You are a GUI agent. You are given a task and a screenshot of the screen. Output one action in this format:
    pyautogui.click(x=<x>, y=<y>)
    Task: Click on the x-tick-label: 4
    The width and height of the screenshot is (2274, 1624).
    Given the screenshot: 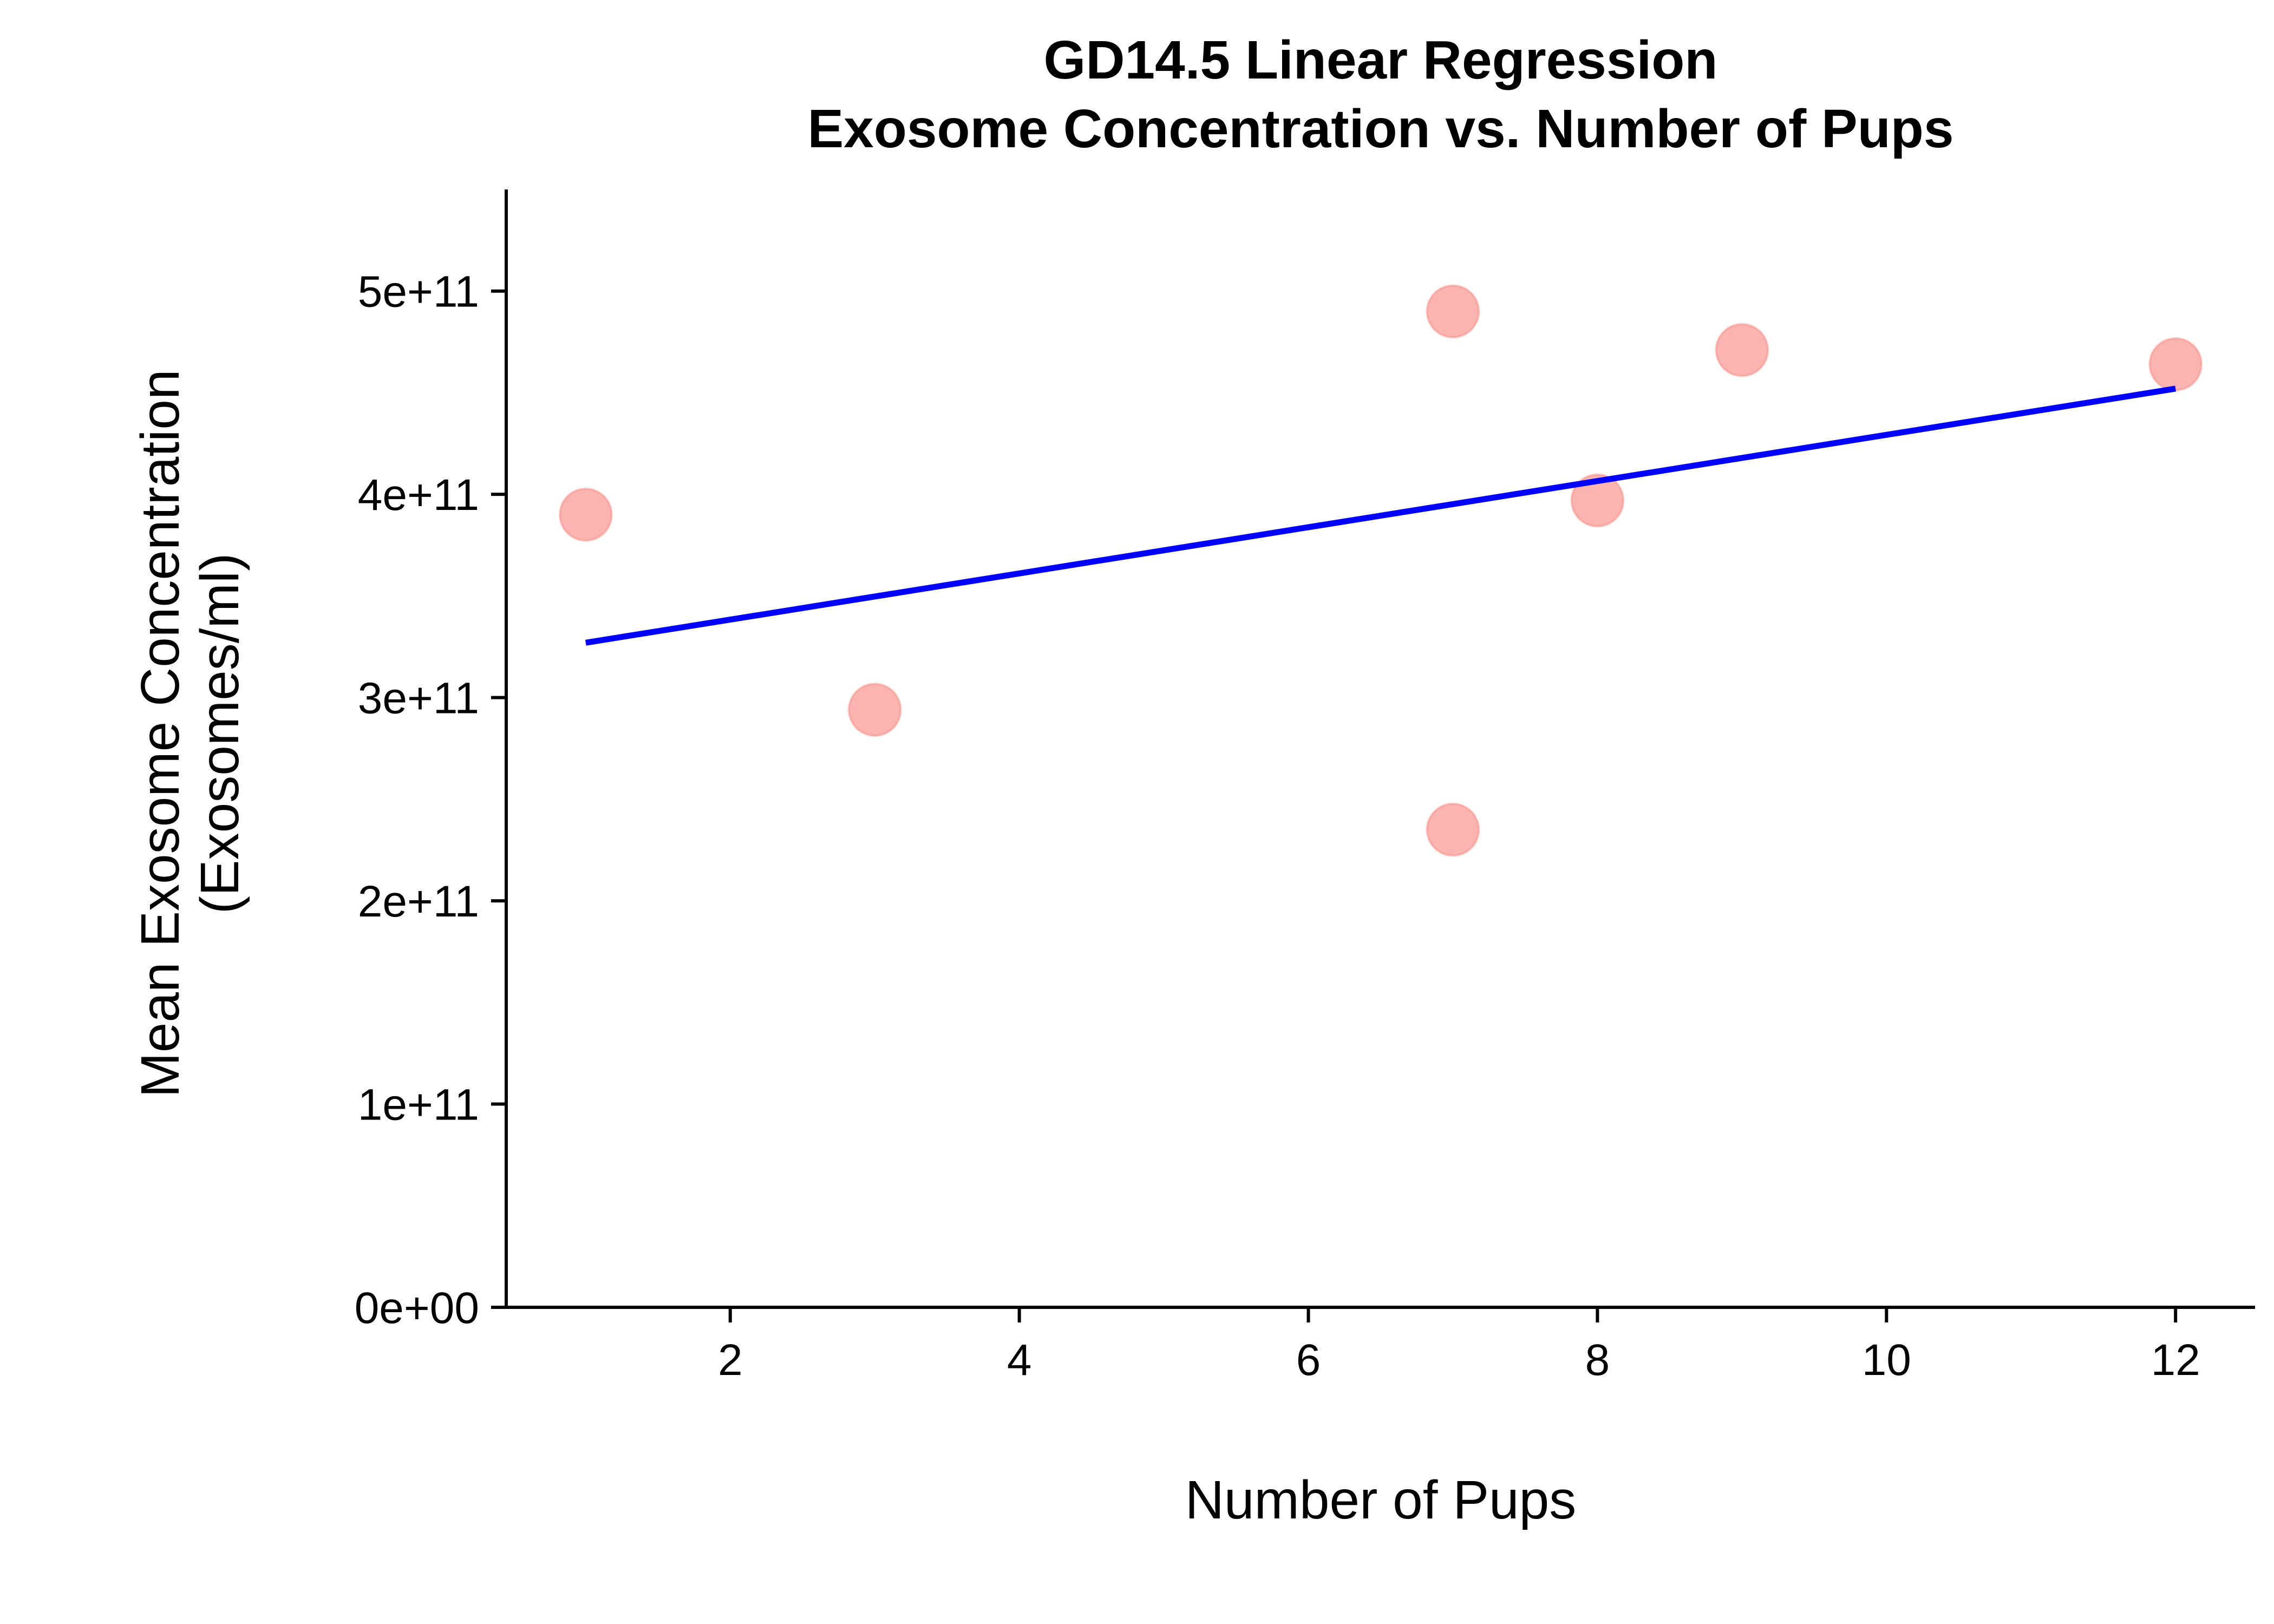 What is the action you would take?
    pyautogui.click(x=1020, y=1360)
    